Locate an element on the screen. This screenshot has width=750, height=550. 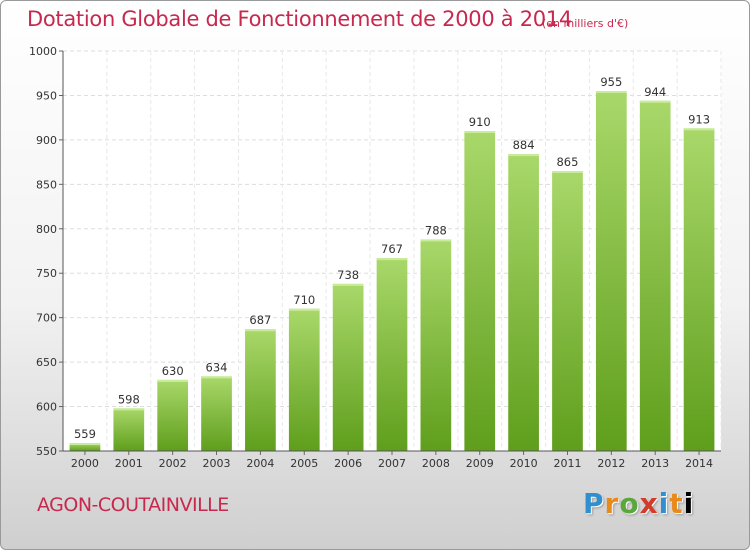
bar-value-label: 910 is located at coordinates (480, 122).